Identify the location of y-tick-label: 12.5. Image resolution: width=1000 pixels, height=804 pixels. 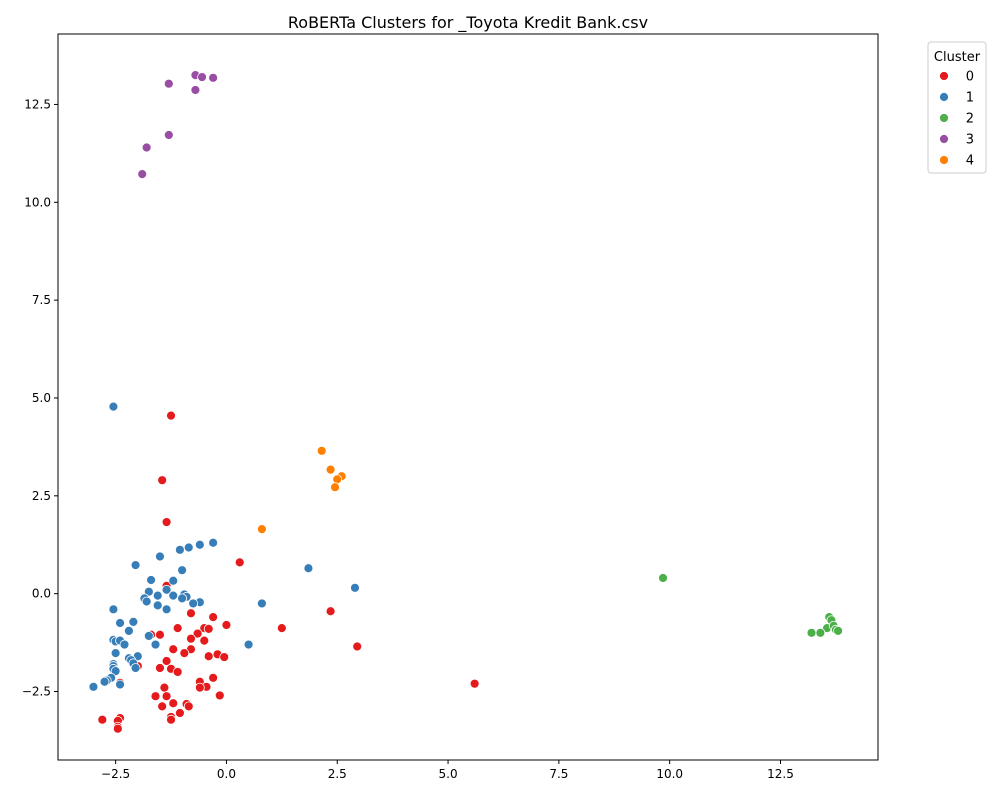
(37, 104).